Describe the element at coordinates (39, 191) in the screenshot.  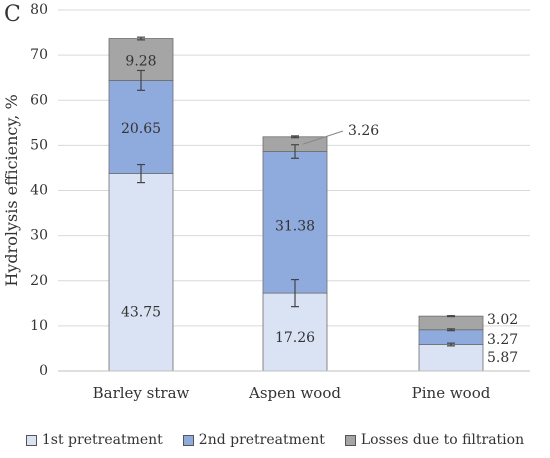
I see `y-tick-label-40: 40` at that location.